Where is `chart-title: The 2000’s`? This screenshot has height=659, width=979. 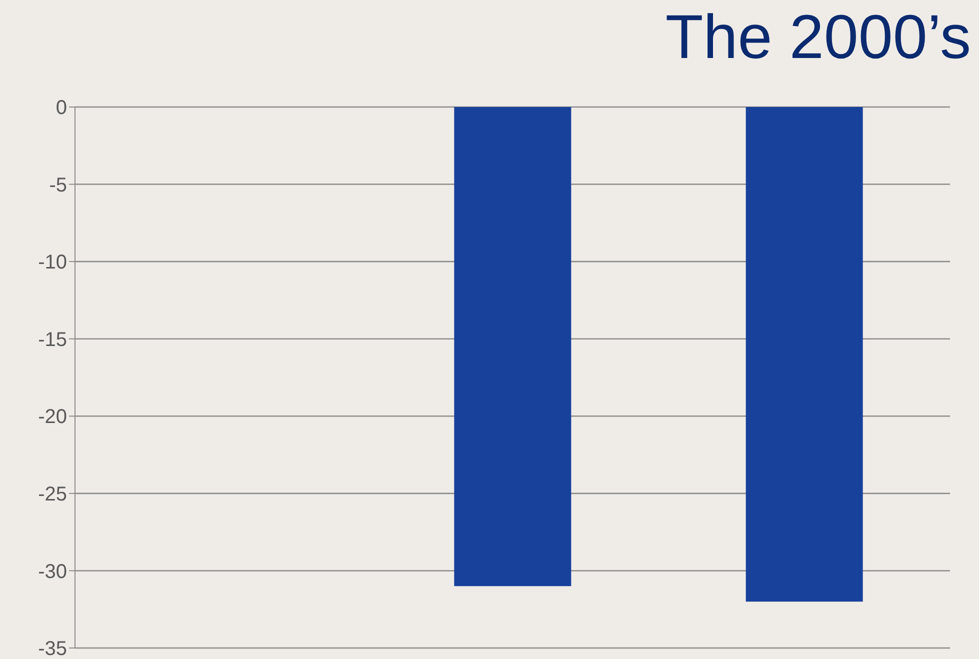 chart-title: The 2000’s is located at coordinates (818, 37).